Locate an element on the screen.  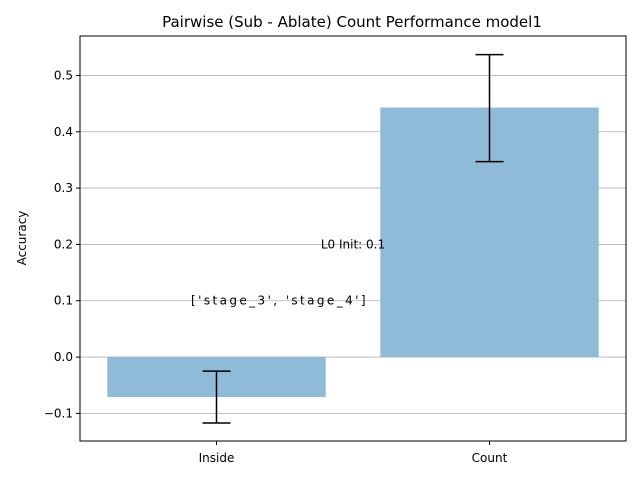
y-tick-label: 0.5 is located at coordinates (63, 75).